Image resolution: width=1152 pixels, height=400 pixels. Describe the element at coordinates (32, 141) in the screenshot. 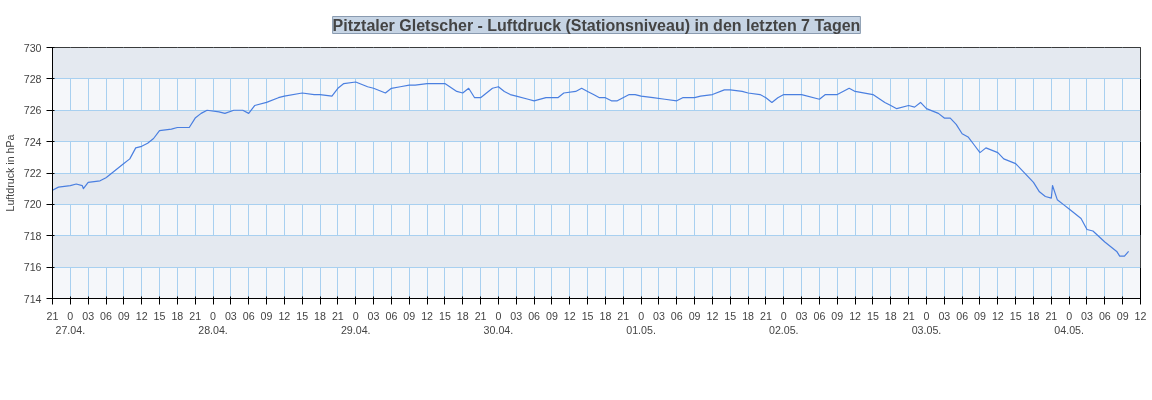

I see `y-tick-label: 724` at that location.